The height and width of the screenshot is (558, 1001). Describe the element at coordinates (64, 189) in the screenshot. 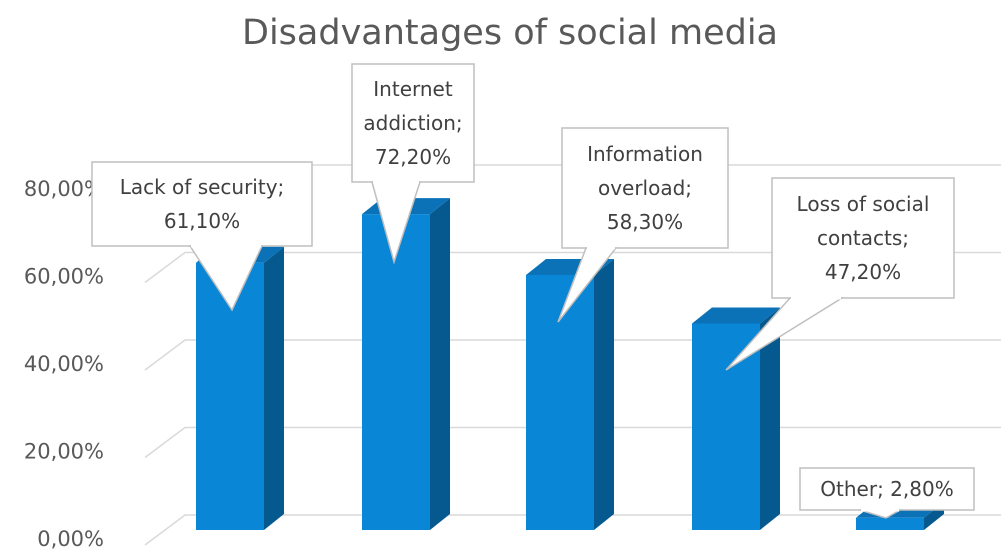

I see `y-tick-label: 80,00%` at that location.